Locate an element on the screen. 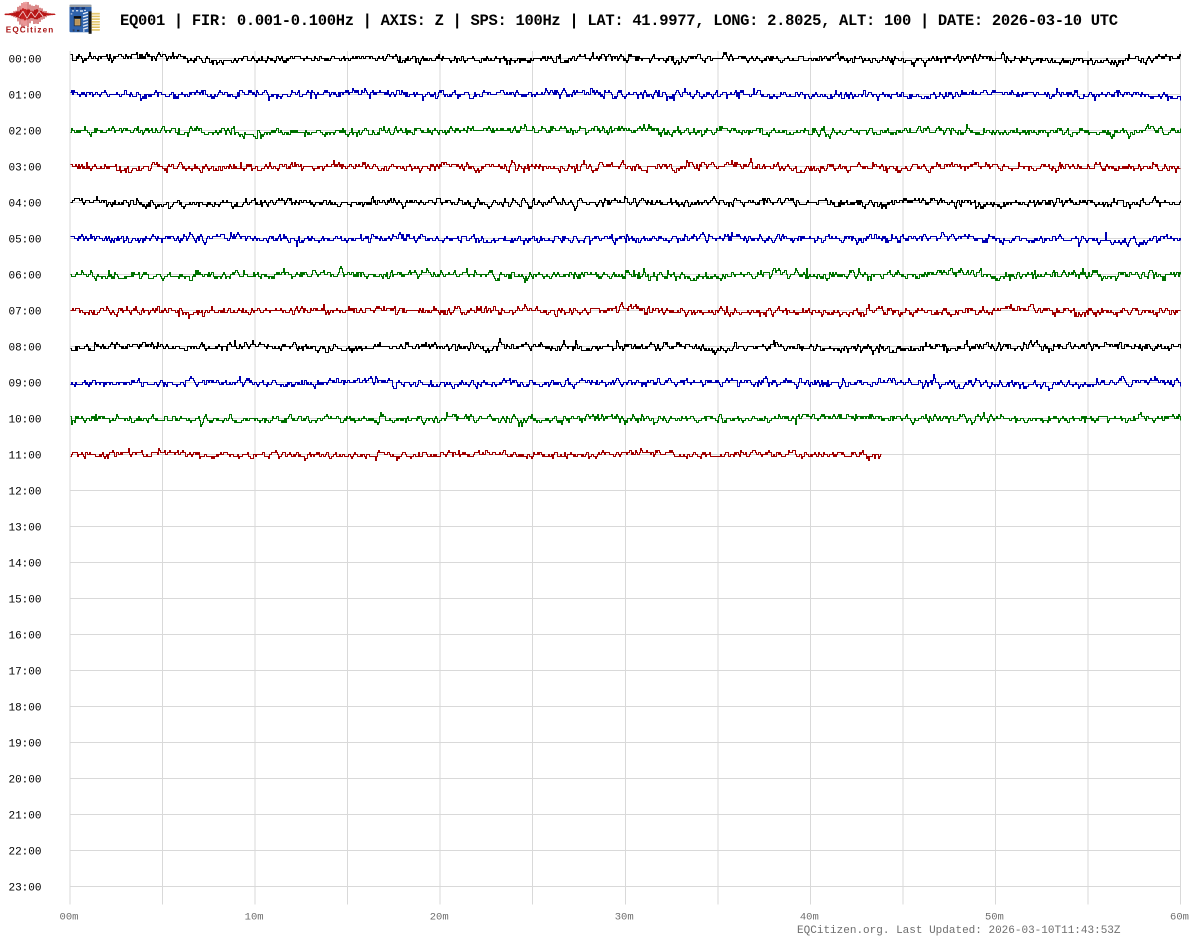  svg-text: 20:00 is located at coordinates (24, 781).